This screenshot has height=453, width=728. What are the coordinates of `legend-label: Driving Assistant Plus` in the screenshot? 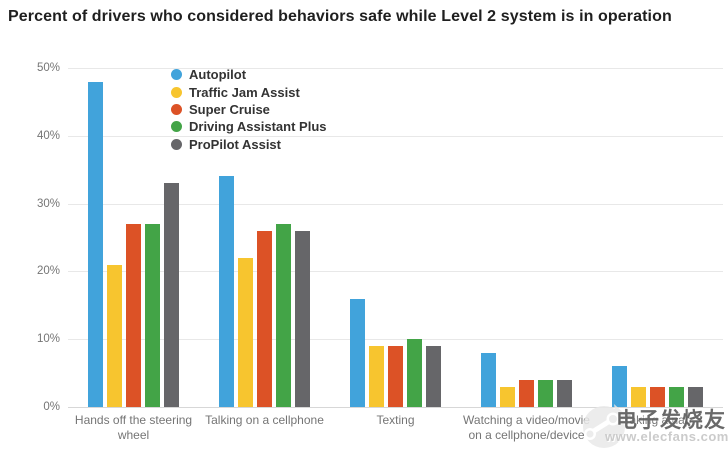 It's located at (258, 127).